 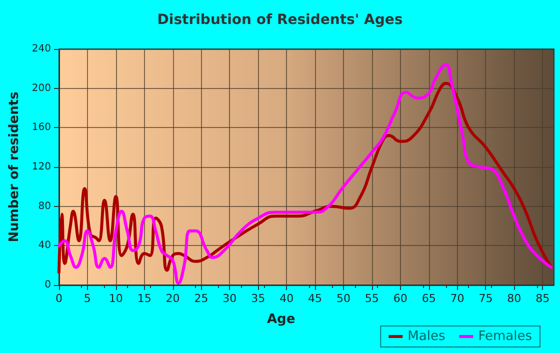 What do you see at coordinates (58, 298) in the screenshot?
I see `x-tick-label: 0` at bounding box center [58, 298].